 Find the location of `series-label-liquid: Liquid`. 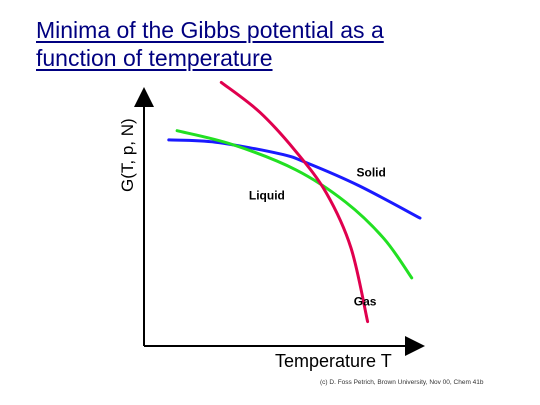

series-label-liquid: Liquid is located at coordinates (267, 196).